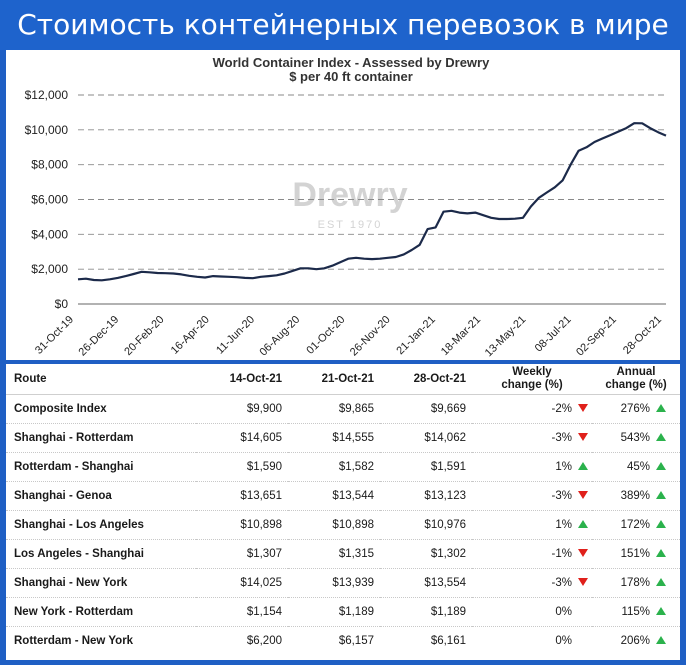  Describe the element at coordinates (264, 611) in the screenshot. I see `date-1-cell-value: $1,154` at that location.